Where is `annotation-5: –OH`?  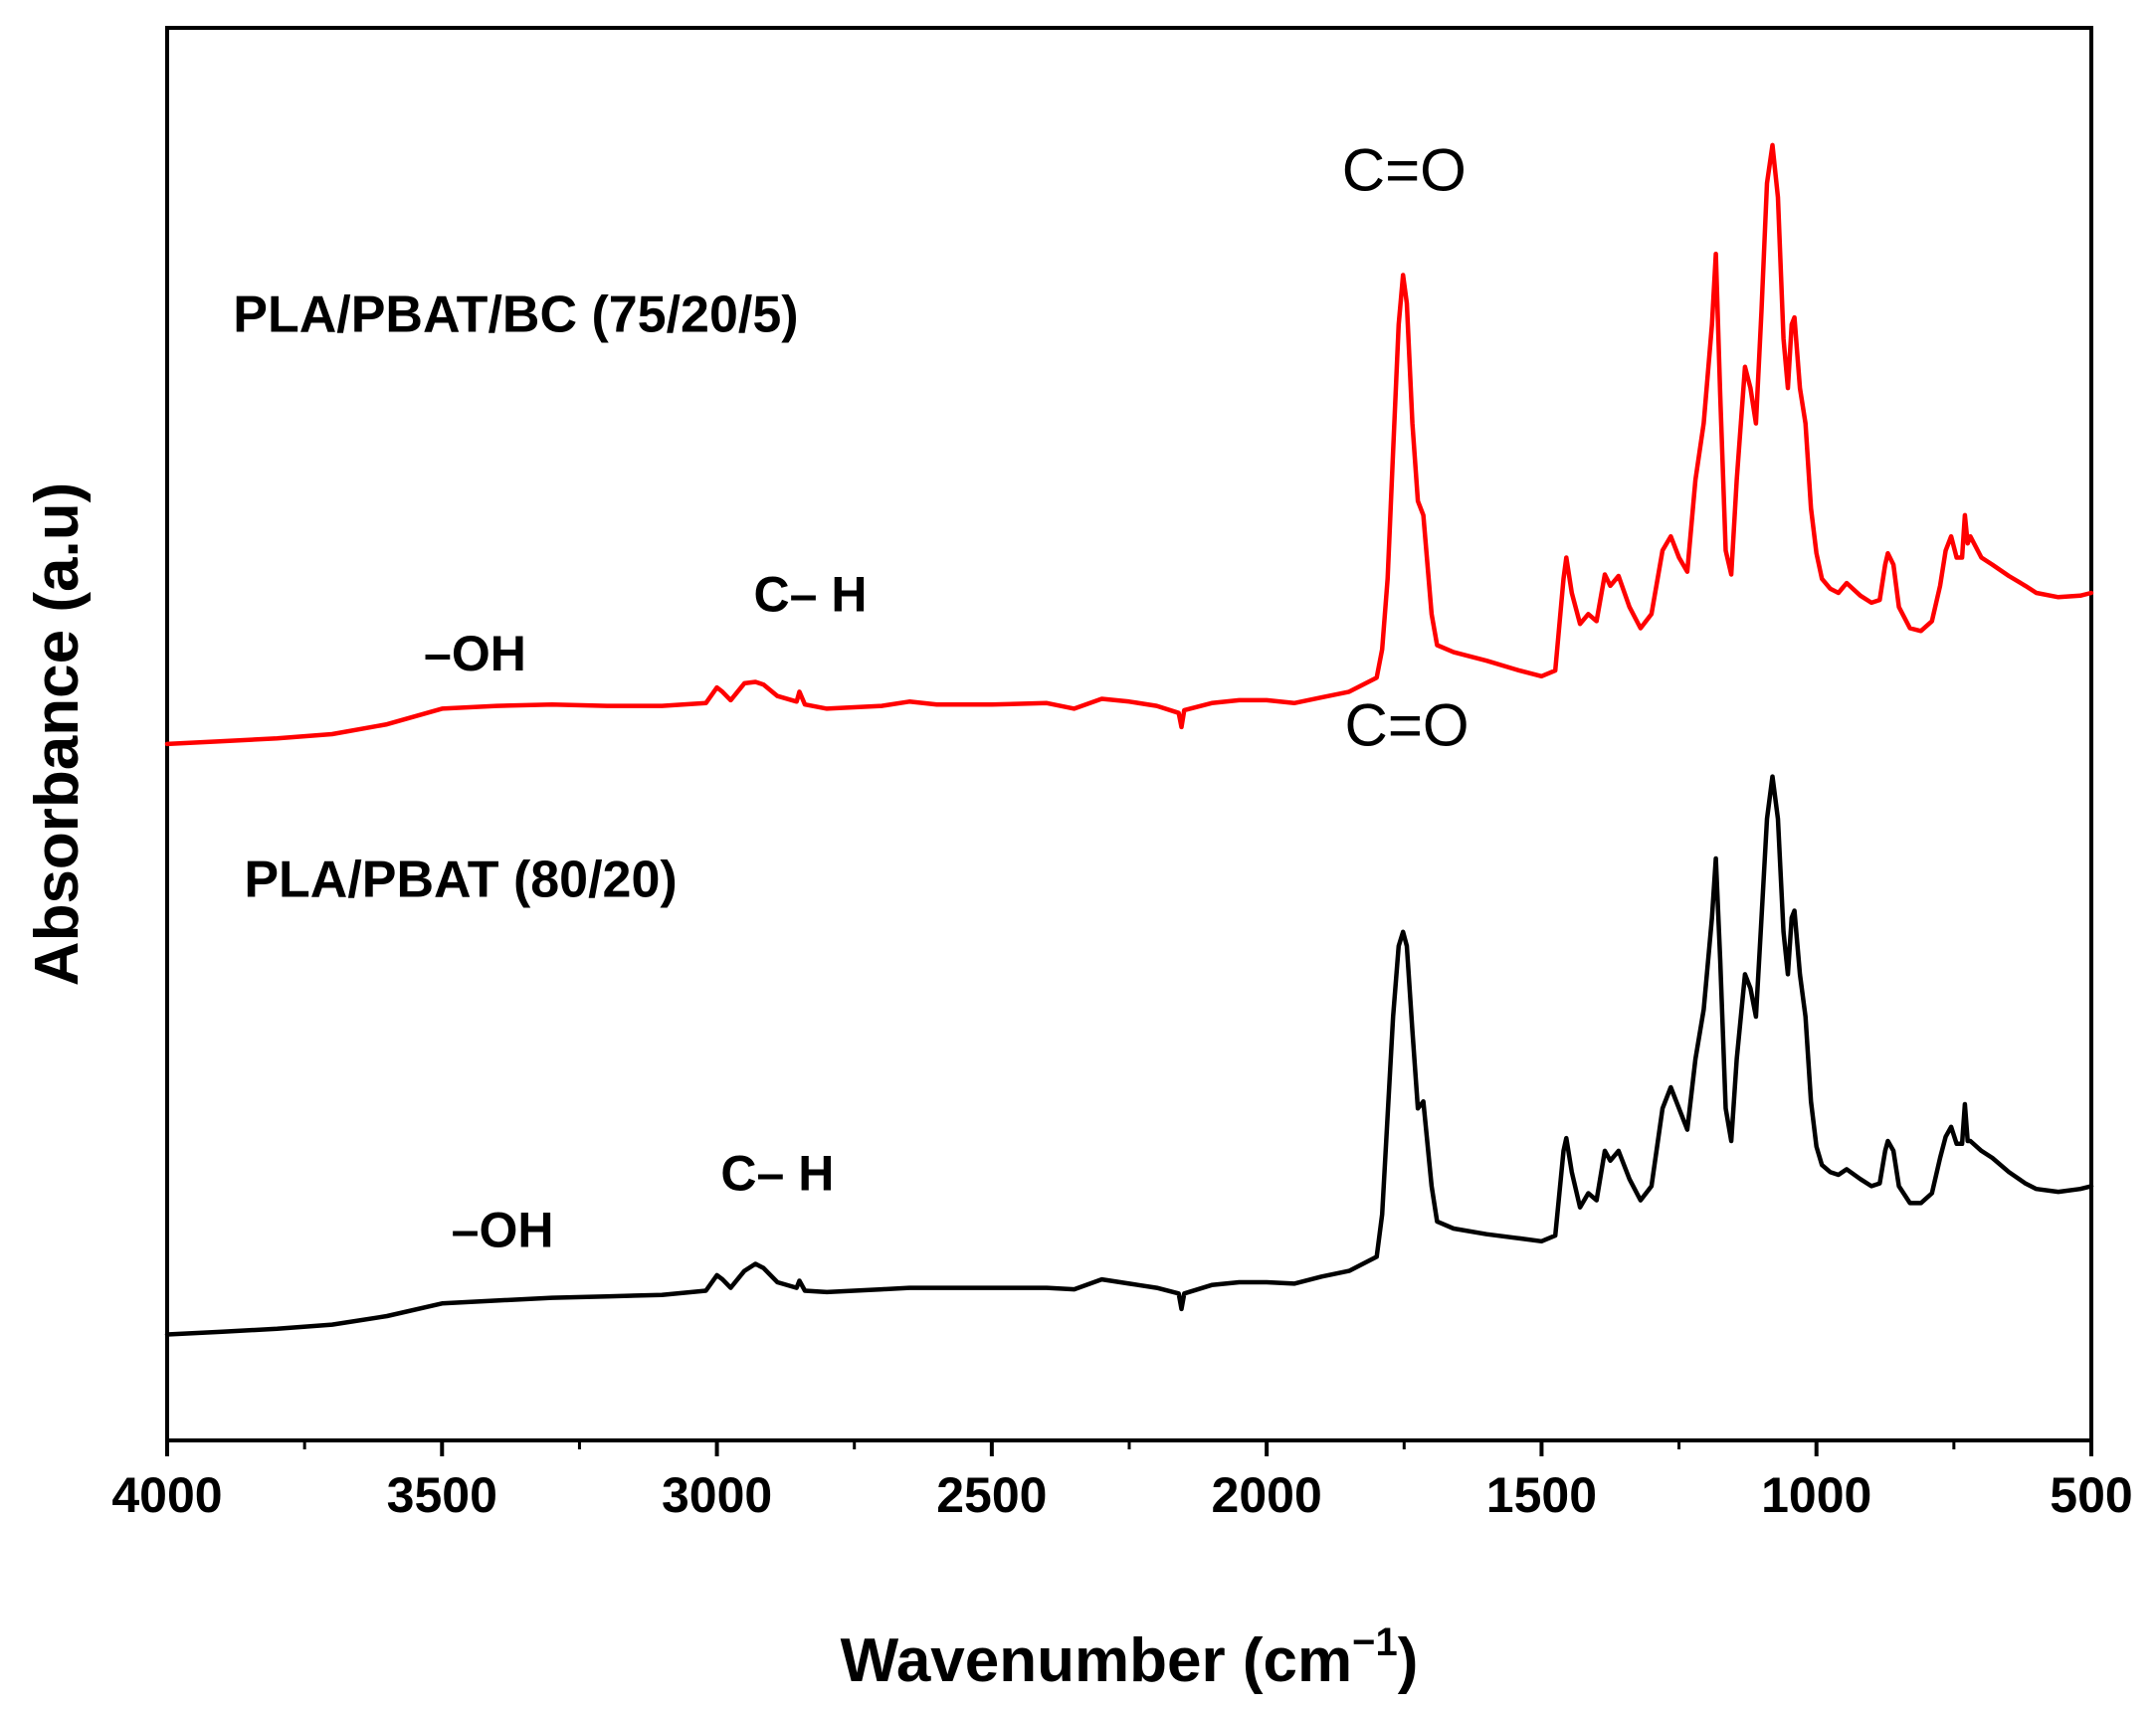
annotation-5: –OH is located at coordinates (503, 1230).